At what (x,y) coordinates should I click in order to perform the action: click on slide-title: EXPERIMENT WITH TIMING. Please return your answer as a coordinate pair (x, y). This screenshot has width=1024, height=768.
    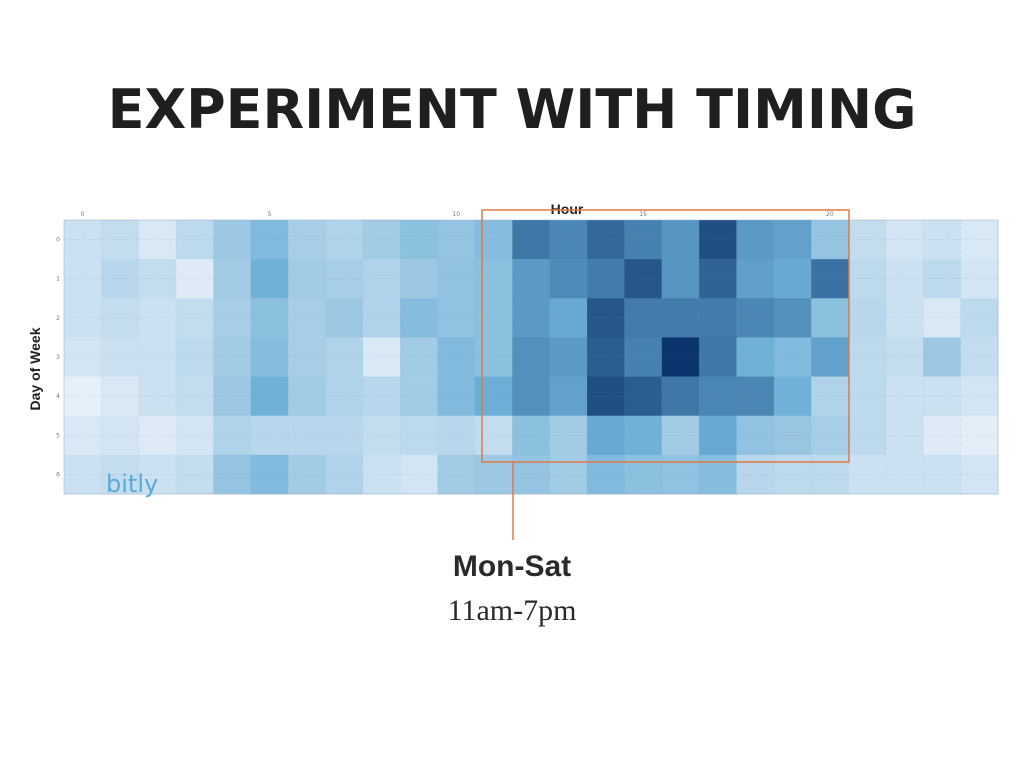
    Looking at the image, I should click on (512, 109).